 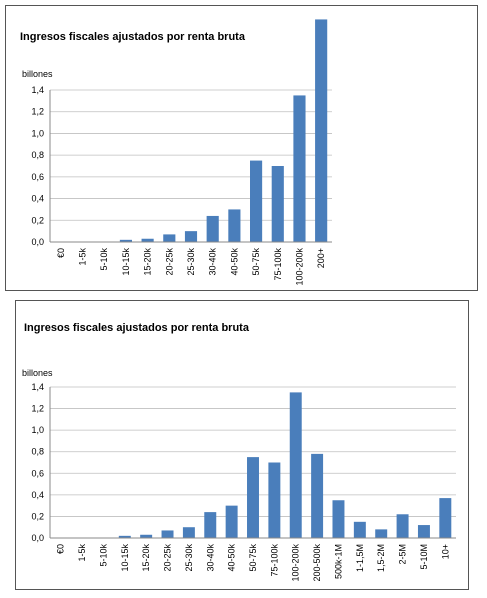 What do you see at coordinates (338, 561) in the screenshot?
I see `x-tick-label: 500k-1M` at bounding box center [338, 561].